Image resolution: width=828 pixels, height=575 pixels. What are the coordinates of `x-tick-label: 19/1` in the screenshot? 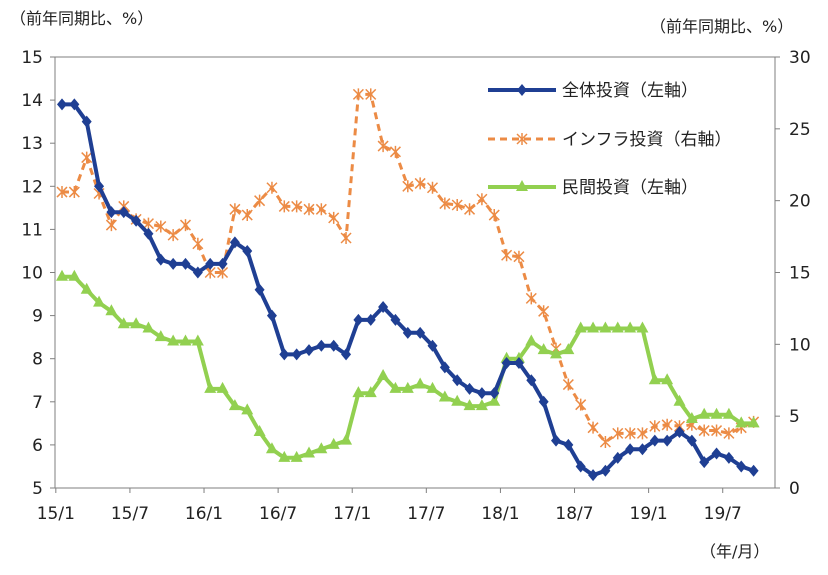 It's located at (649, 514).